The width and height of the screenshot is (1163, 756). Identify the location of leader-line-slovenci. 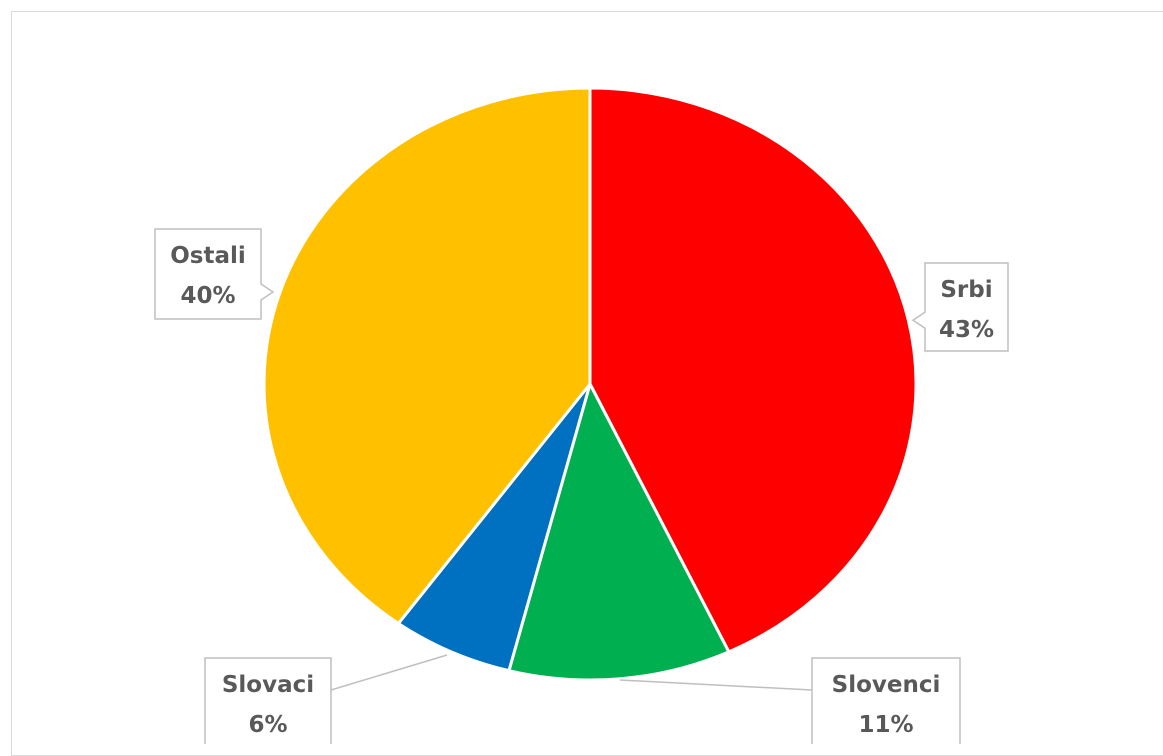
(716, 685).